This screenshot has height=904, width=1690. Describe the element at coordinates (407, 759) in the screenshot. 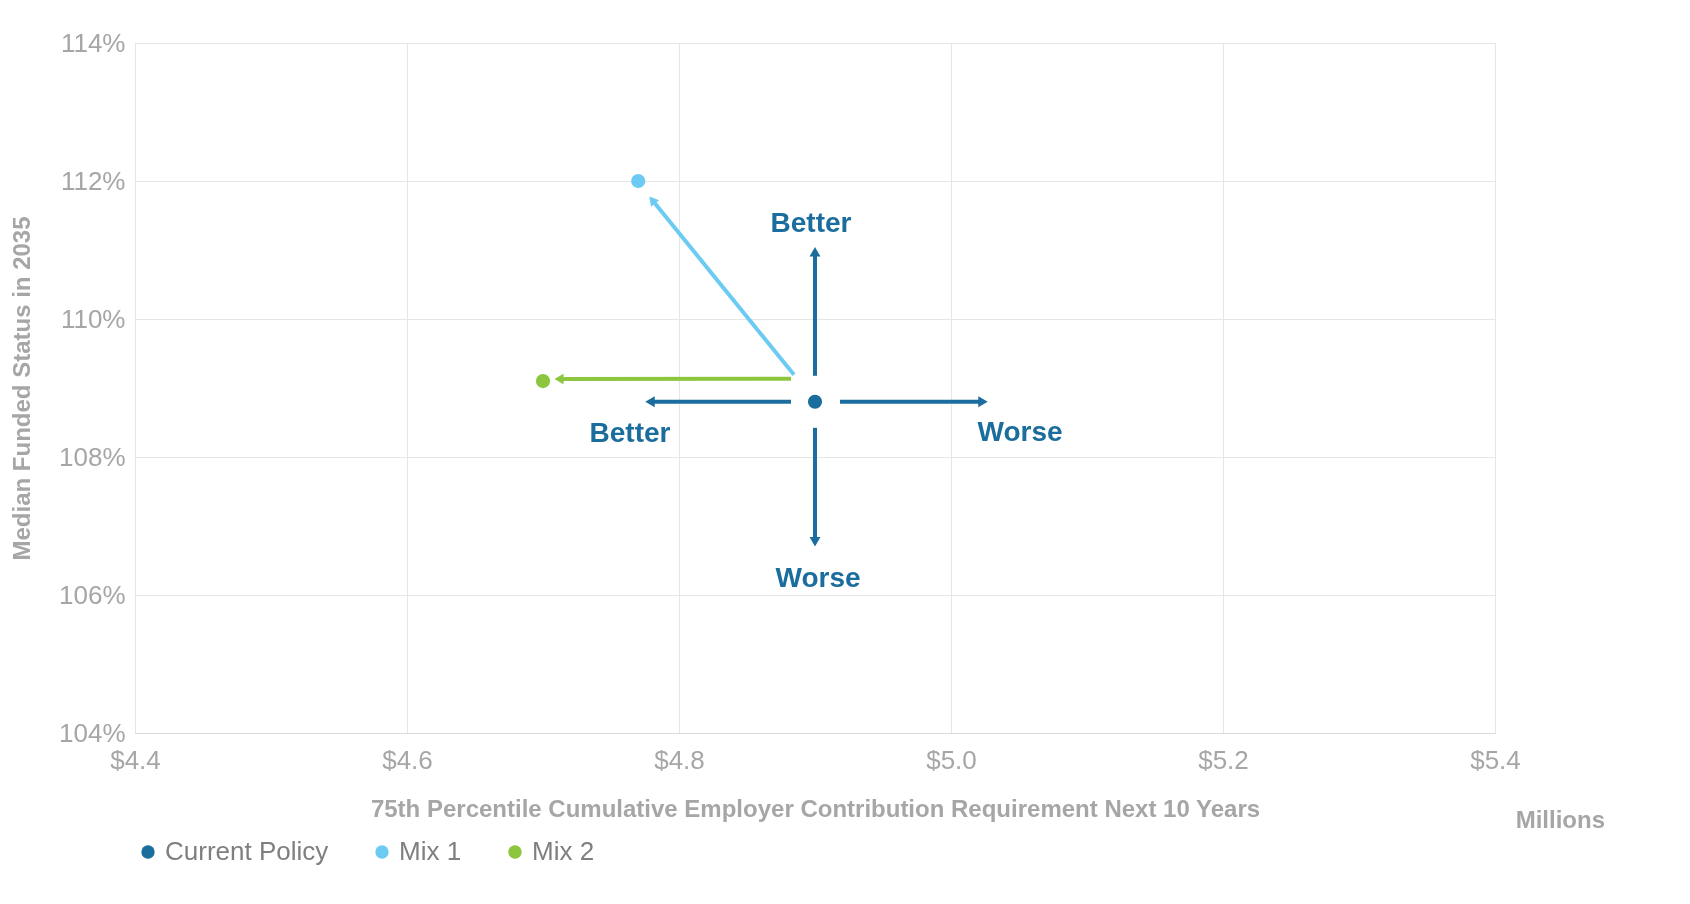

I see `x-tick-label: $4.6` at that location.